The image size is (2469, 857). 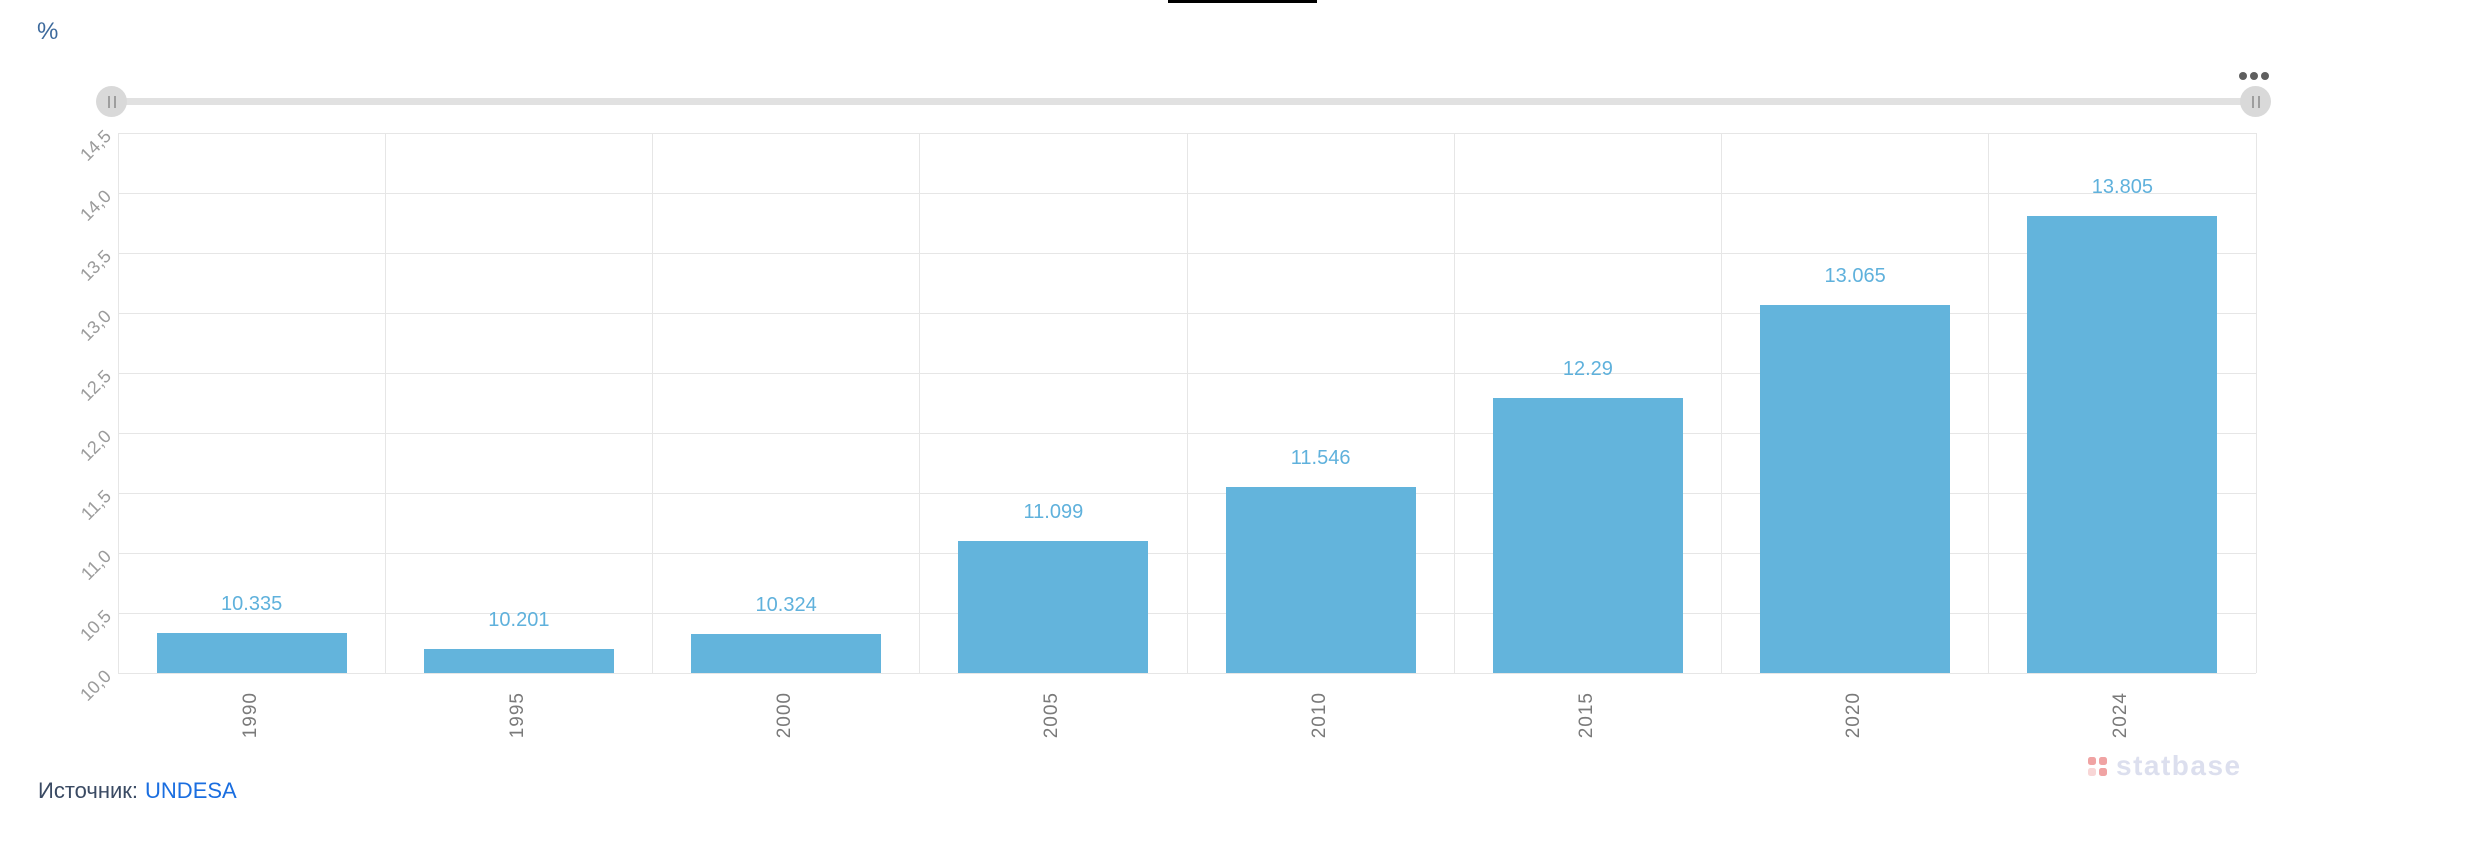 I want to click on bar-value-label: 12.29, so click(x=1587, y=369).